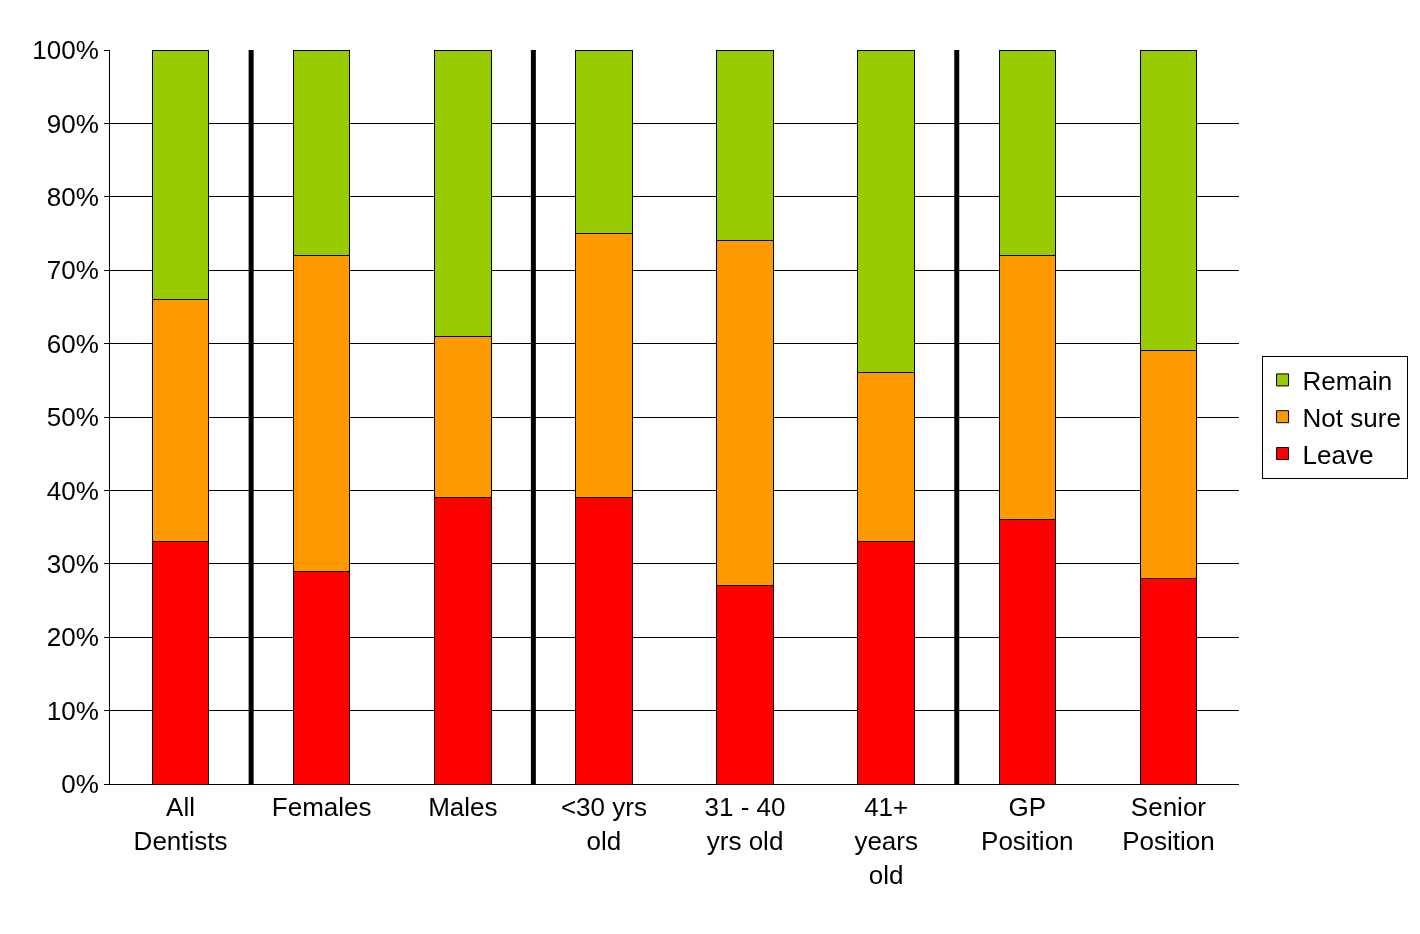 This screenshot has height=934, width=1420. Describe the element at coordinates (180, 824) in the screenshot. I see `x-tick-label: All Dentists` at that location.